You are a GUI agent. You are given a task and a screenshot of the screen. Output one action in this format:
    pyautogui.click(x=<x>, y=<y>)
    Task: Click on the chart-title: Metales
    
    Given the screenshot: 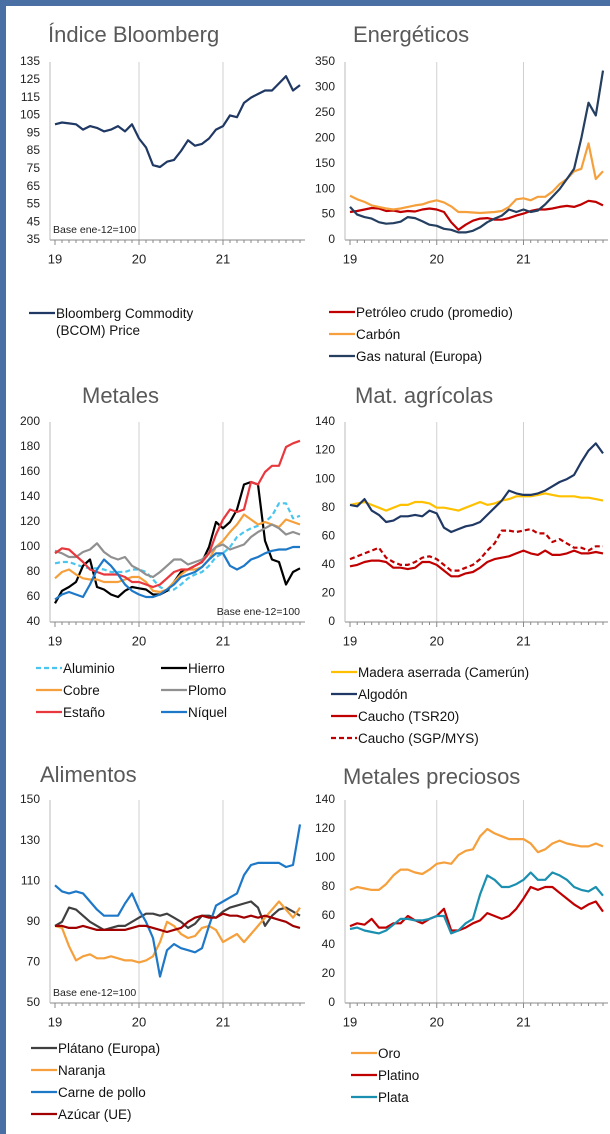 What is the action you would take?
    pyautogui.click(x=120, y=395)
    